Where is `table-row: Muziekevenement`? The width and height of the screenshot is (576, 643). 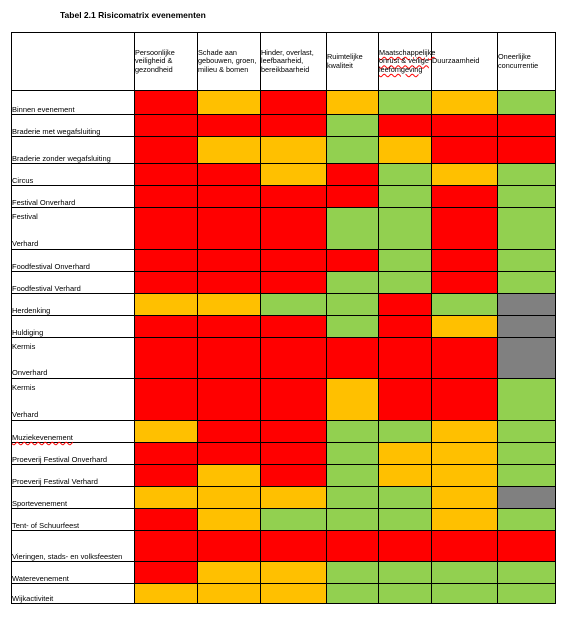 table-row: Muziekevenement is located at coordinates (283, 431).